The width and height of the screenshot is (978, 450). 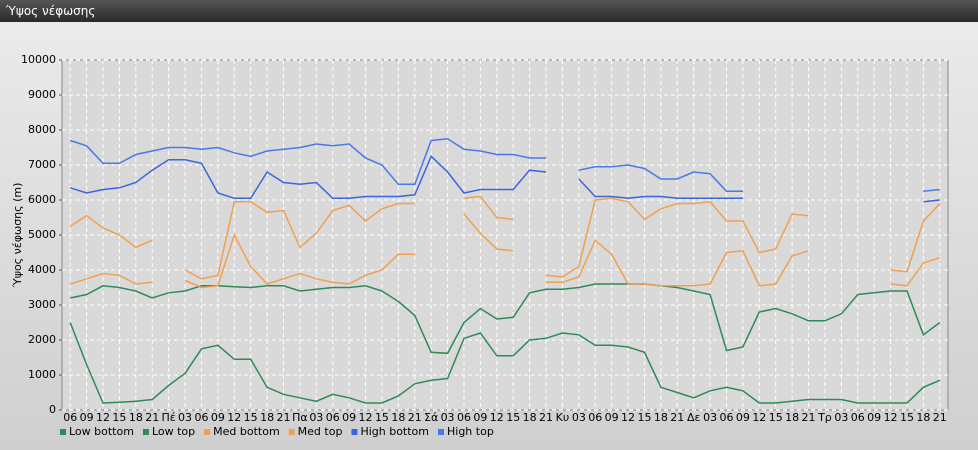 I want to click on title-bar: Ύψος νέφωσης, so click(x=489, y=11).